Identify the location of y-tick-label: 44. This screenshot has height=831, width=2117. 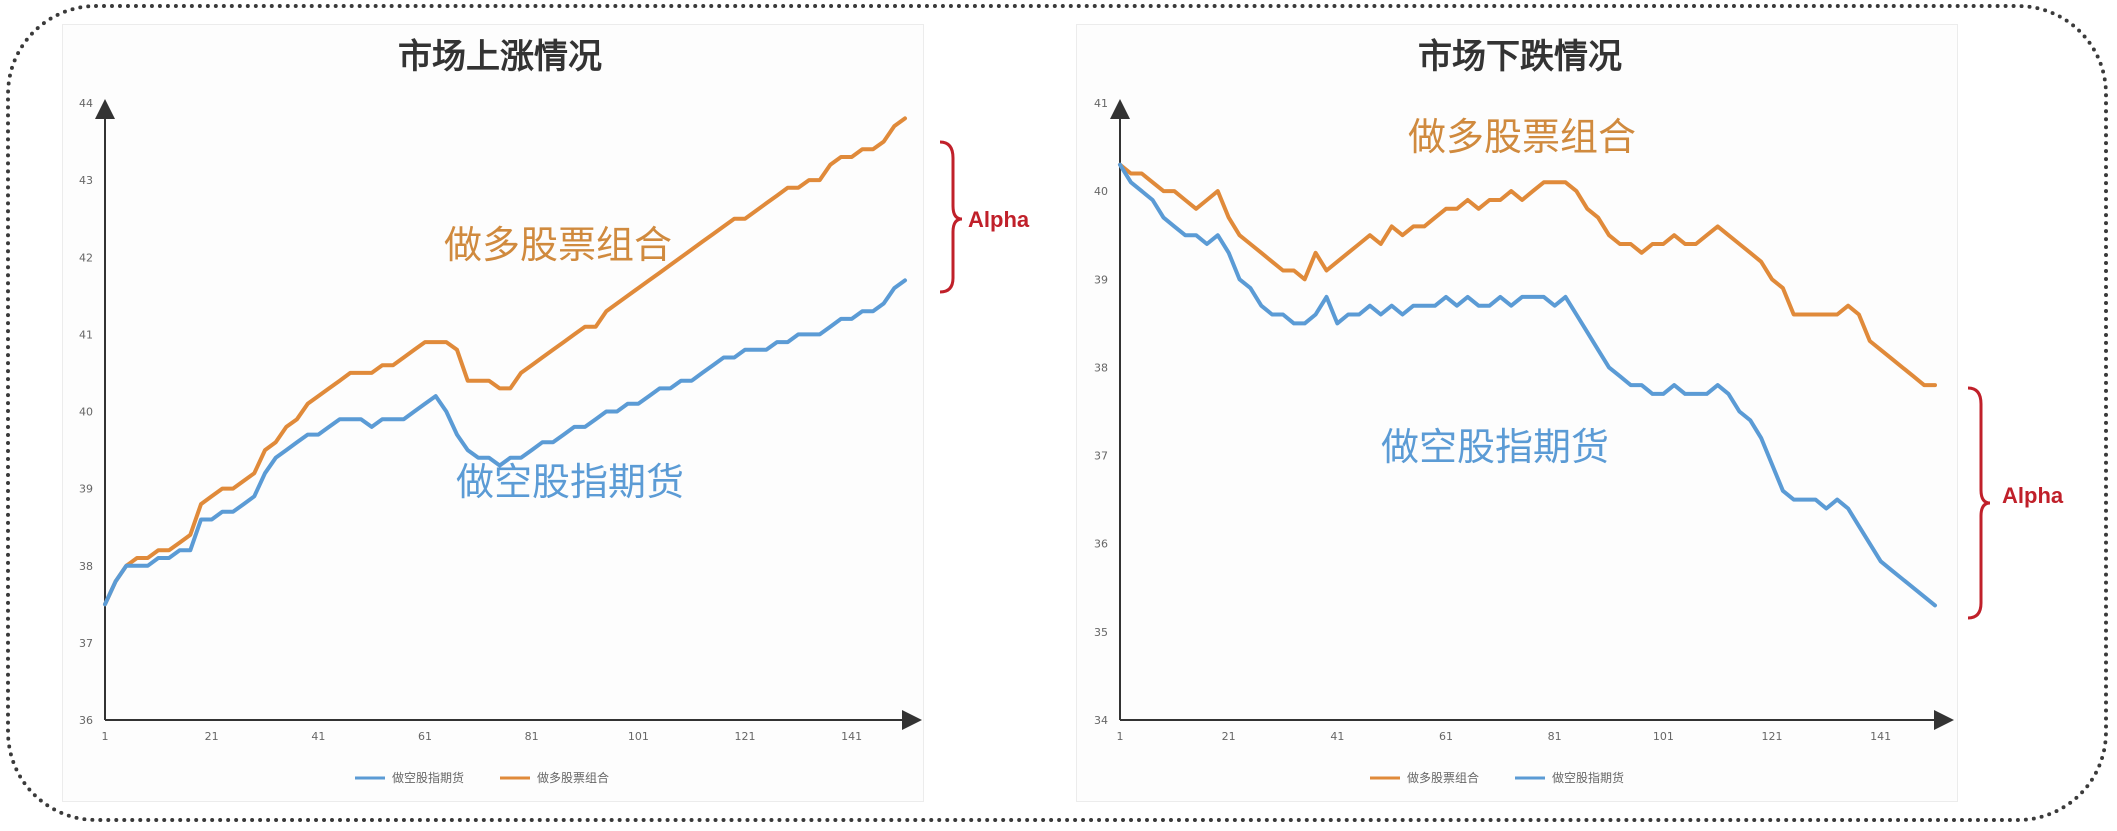
(86, 103).